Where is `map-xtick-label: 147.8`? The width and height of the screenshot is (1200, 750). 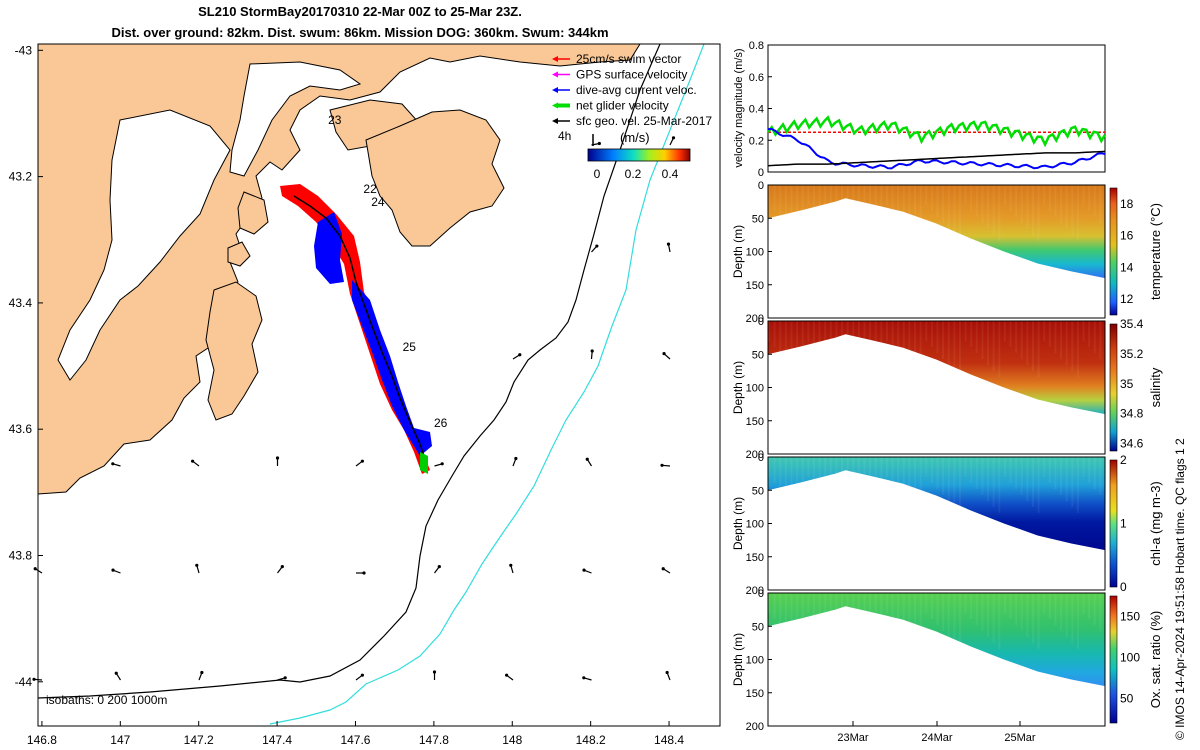 map-xtick-label: 147.8 is located at coordinates (434, 740).